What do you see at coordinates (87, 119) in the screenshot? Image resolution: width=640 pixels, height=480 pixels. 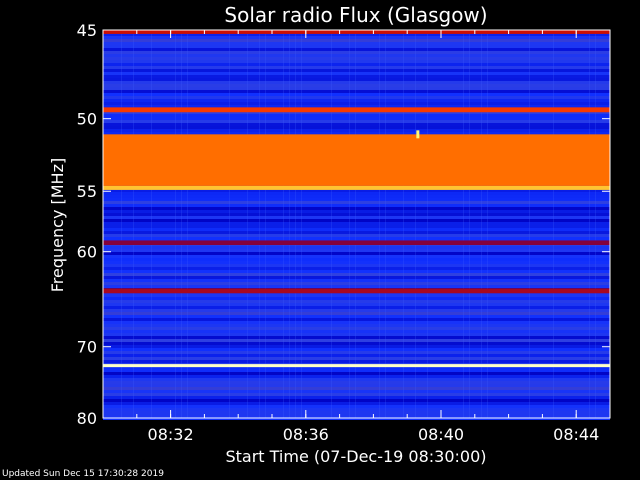 I see `y-tick-label: 50` at bounding box center [87, 119].